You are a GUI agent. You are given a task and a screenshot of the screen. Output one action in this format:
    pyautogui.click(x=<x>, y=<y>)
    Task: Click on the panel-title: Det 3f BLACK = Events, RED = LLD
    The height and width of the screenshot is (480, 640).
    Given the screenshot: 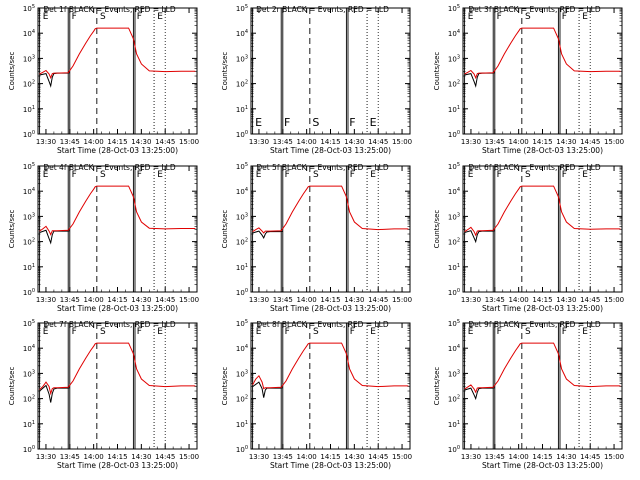 What is the action you would take?
    pyautogui.click(x=534, y=9)
    